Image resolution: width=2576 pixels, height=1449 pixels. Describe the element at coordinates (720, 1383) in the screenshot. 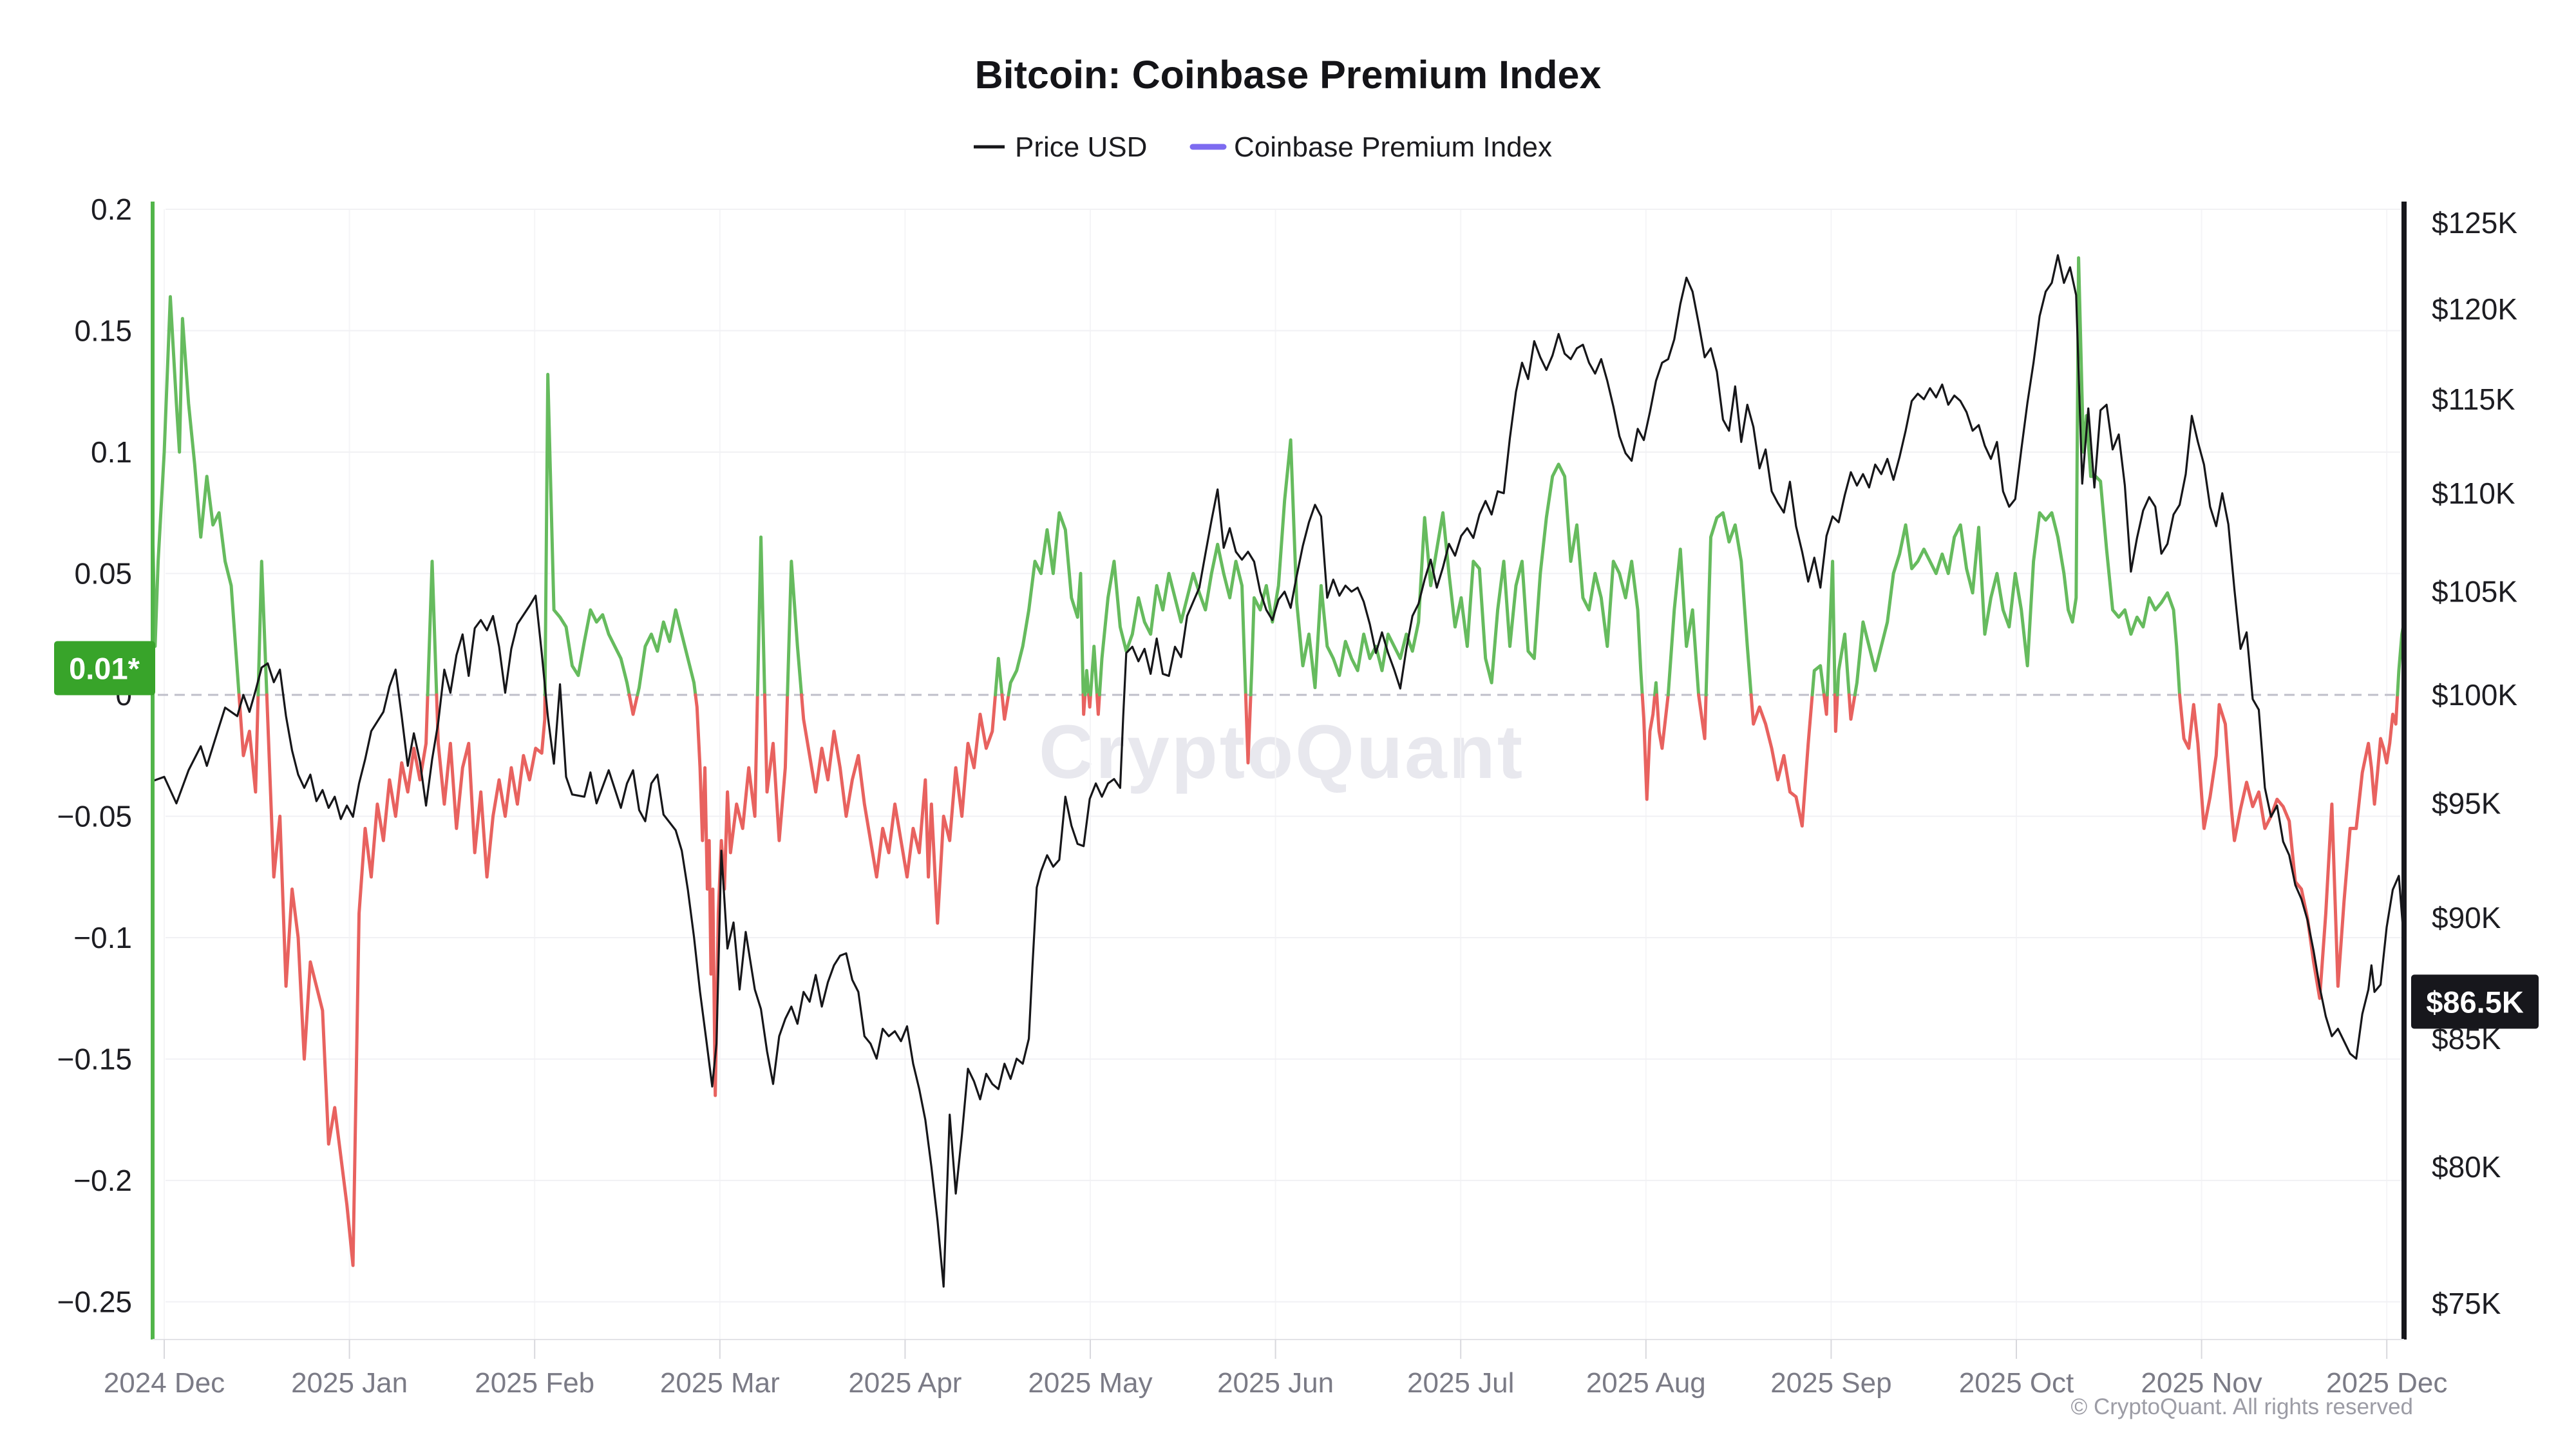

I see `x-axis-label: 2025 Mar` at that location.